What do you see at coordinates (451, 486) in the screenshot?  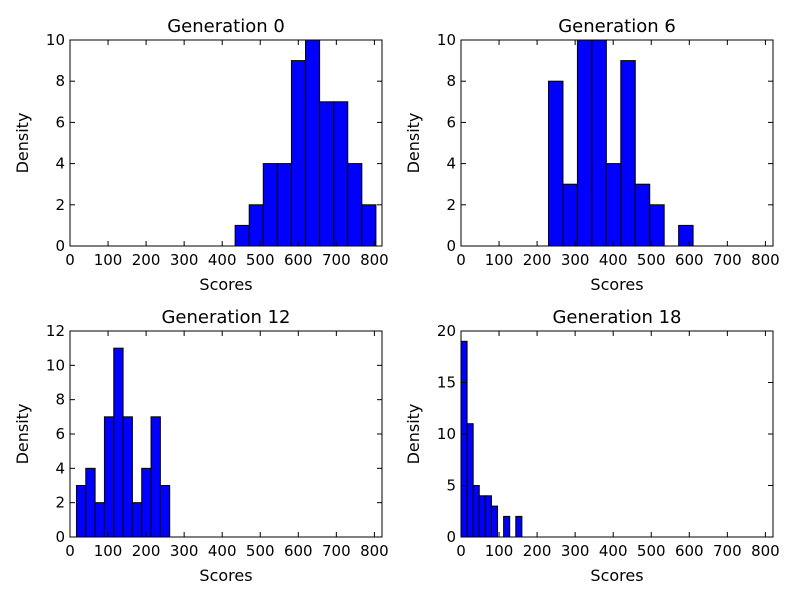 I see `y-tick-label: 5` at bounding box center [451, 486].